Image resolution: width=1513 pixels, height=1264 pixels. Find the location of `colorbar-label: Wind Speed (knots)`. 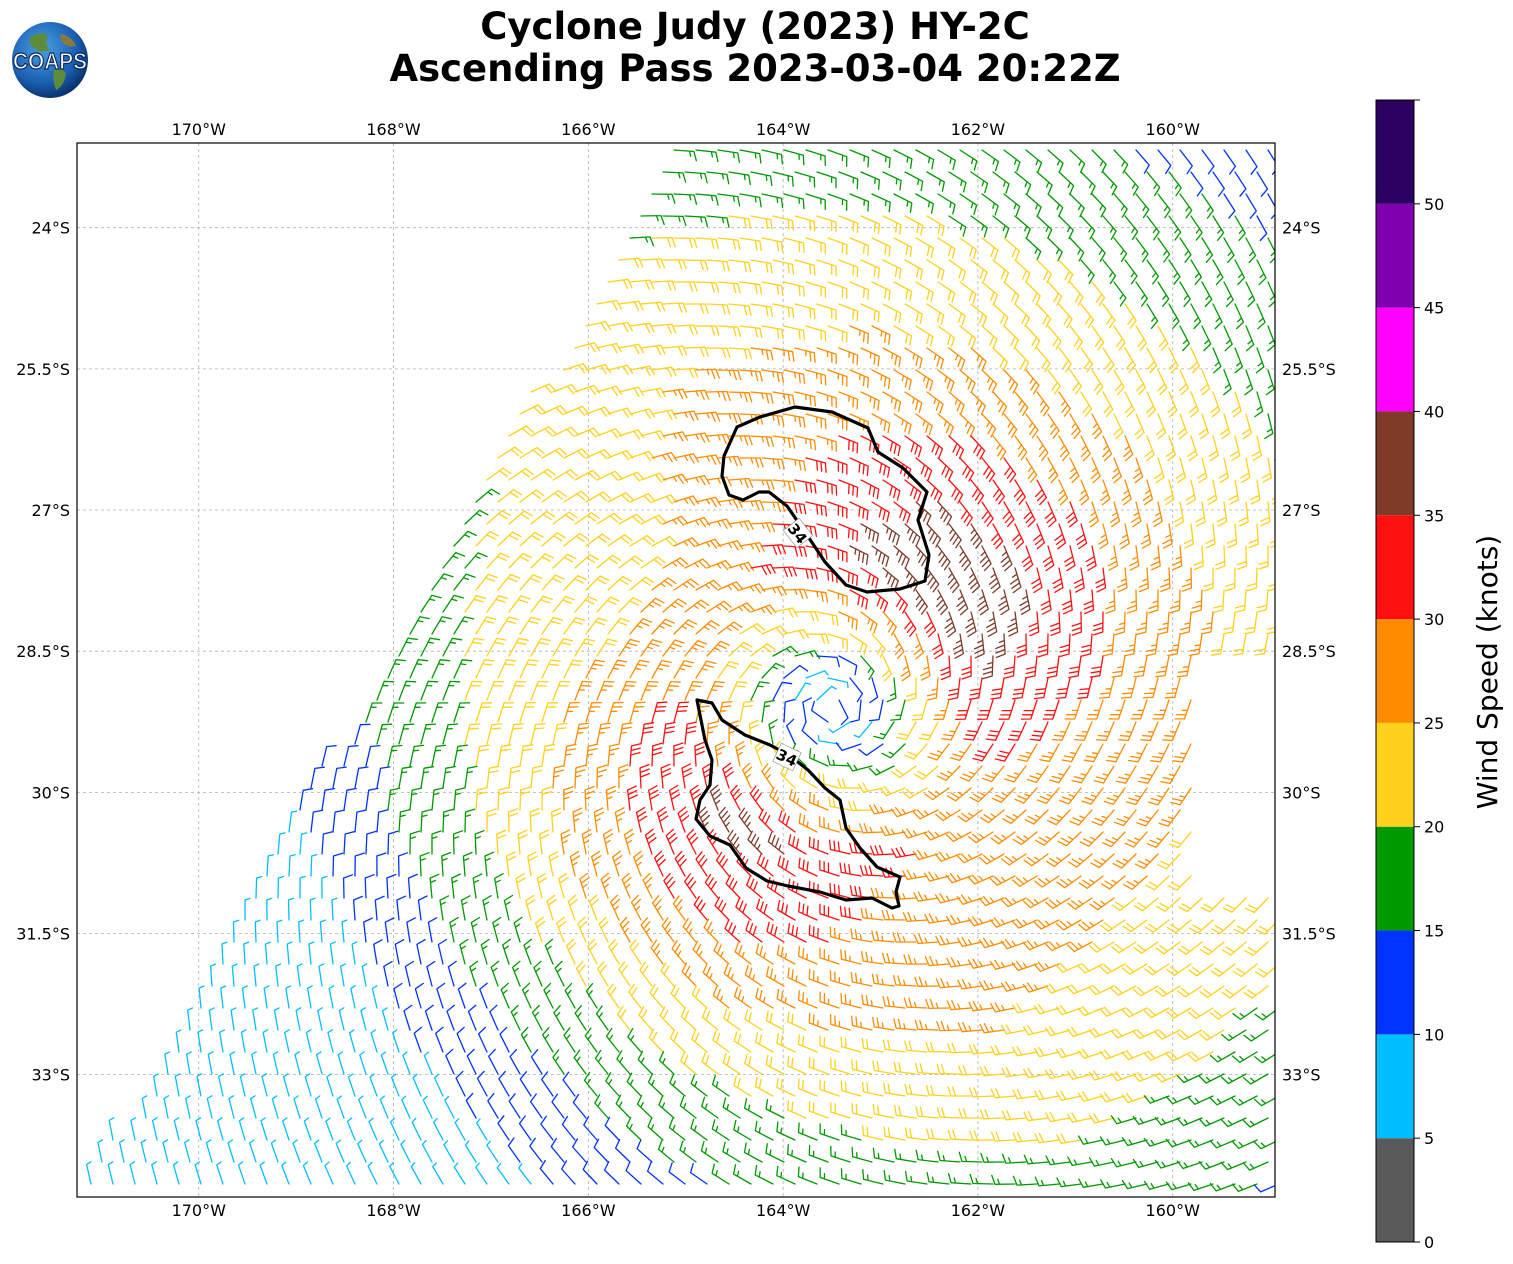

colorbar-label: Wind Speed (knots) is located at coordinates (1487, 672).